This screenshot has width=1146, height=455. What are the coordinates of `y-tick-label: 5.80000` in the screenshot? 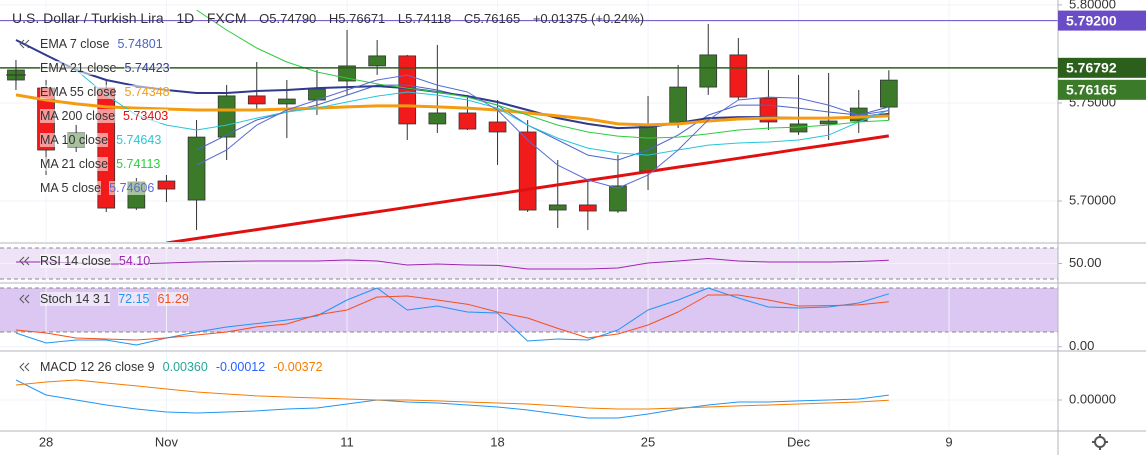 It's located at (1092, 5).